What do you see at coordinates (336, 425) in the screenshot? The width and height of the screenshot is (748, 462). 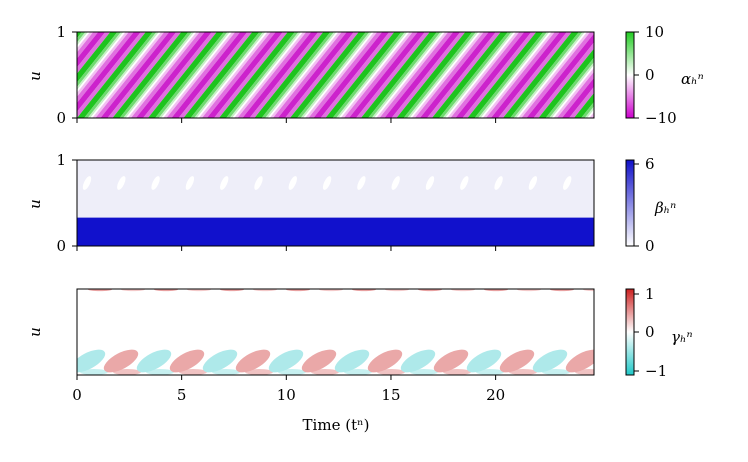 I see `x-axis-label: Time (tⁿ)` at bounding box center [336, 425].